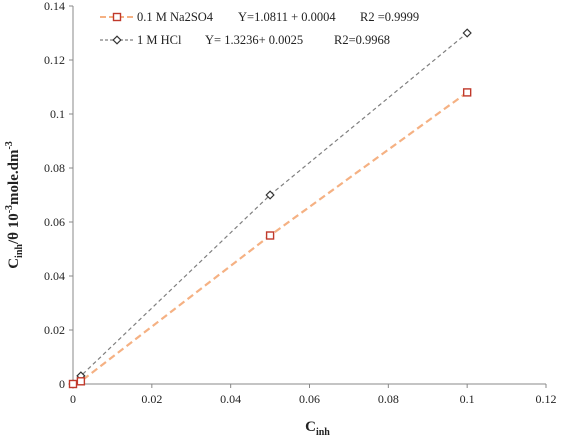 This screenshot has height=445, width=565. Describe the element at coordinates (14, 263) in the screenshot. I see `y-axis-title-main: C` at that location.